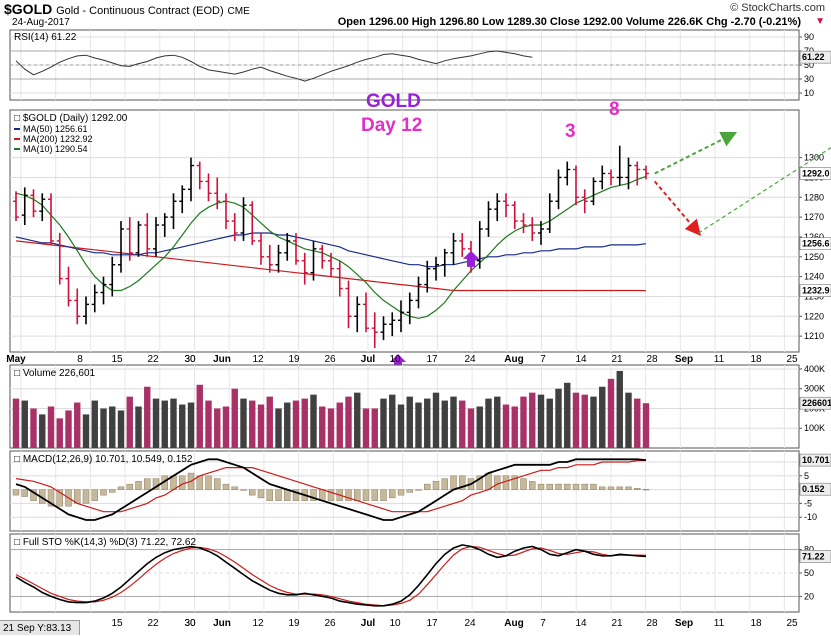  I want to click on x-tick-label-bottom: 15, so click(117, 623).